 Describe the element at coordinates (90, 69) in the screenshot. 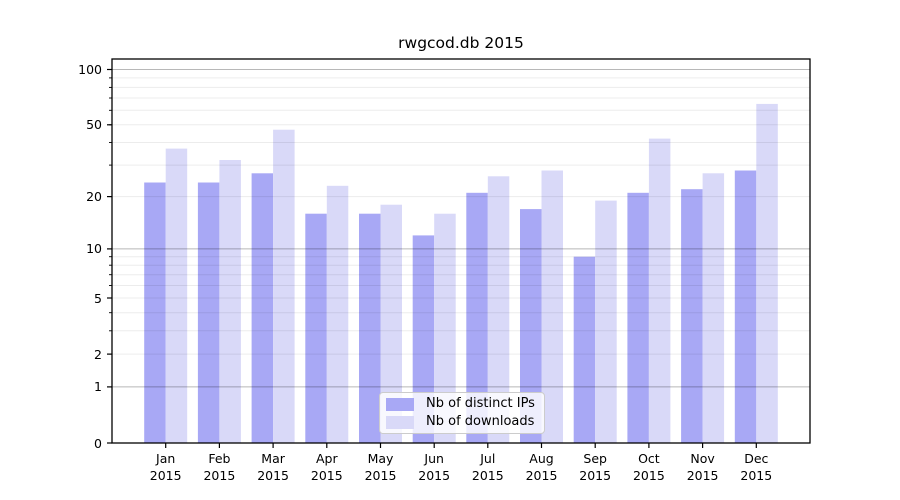

I see `y-tick-label: 100` at that location.